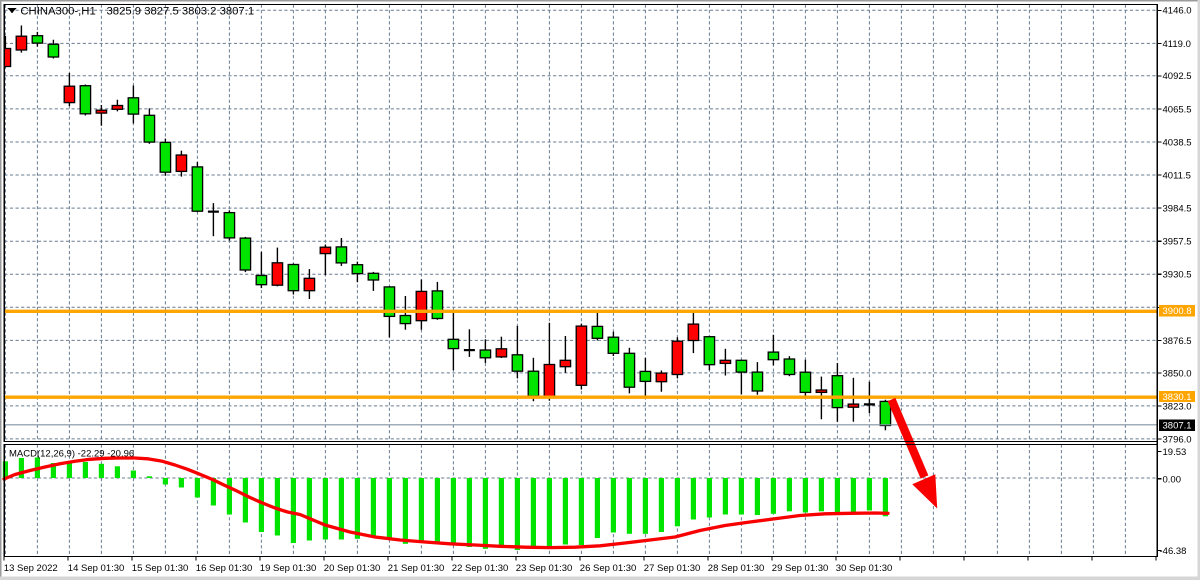 Image resolution: width=1200 pixels, height=580 pixels. What do you see at coordinates (1177, 341) in the screenshot?
I see `svg-text: 3876.5` at bounding box center [1177, 341].